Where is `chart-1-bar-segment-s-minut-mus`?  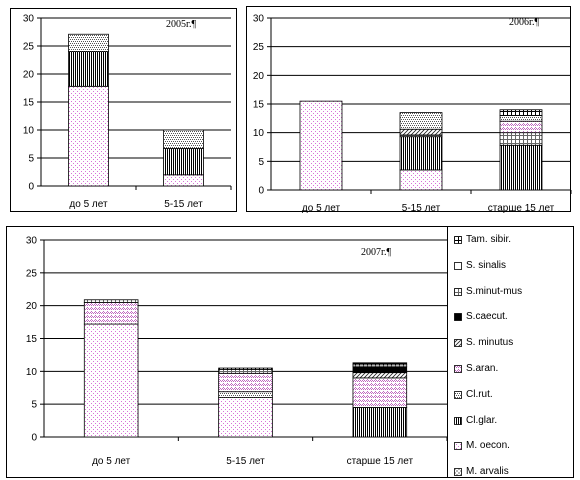 chart-1-bar-segment-s-minut-mus is located at coordinates (521, 139).